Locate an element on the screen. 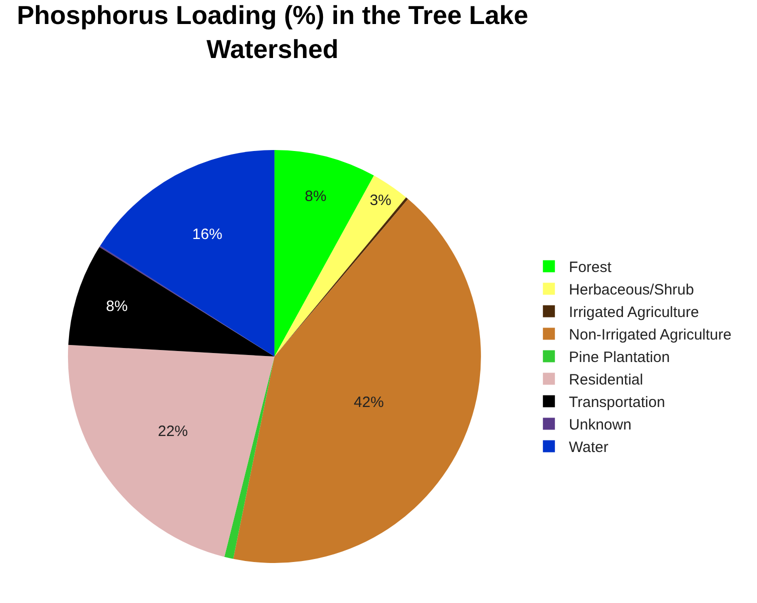 The width and height of the screenshot is (757, 603). data-label: 42% is located at coordinates (369, 402).